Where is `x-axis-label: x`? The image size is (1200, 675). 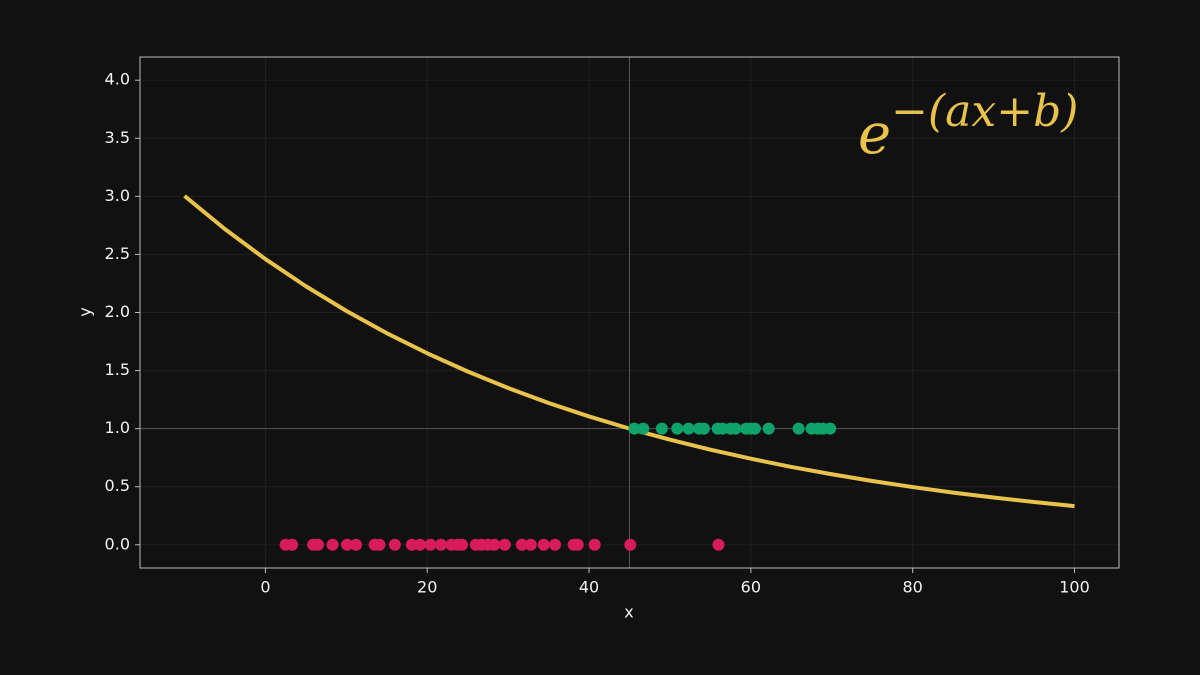
x-axis-label: x is located at coordinates (628, 612).